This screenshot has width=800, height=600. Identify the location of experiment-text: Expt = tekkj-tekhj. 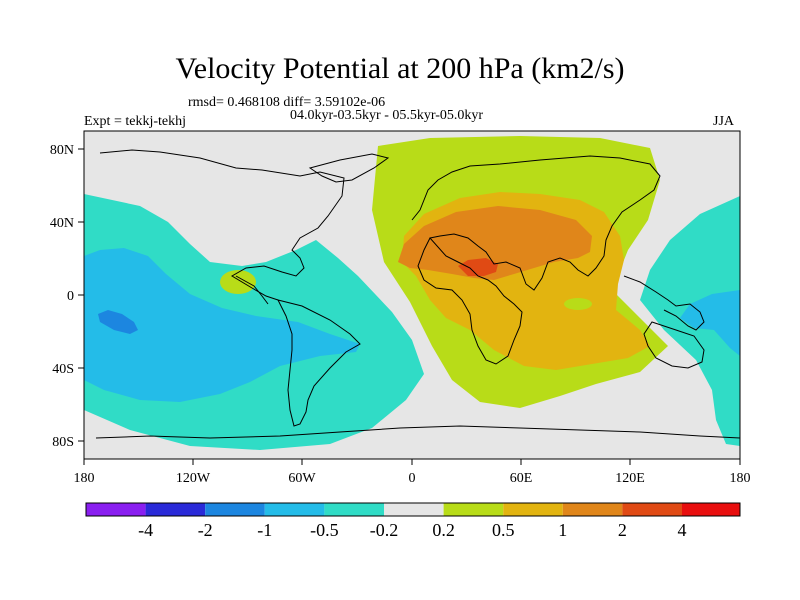
(135, 121).